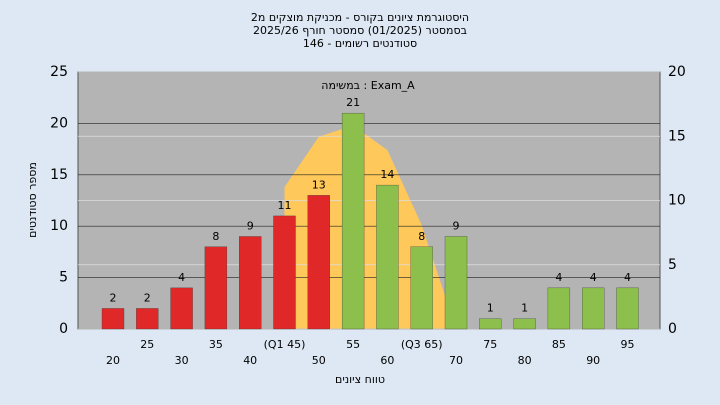  What do you see at coordinates (353, 344) in the screenshot?
I see `x-tick-label: 55` at bounding box center [353, 344].